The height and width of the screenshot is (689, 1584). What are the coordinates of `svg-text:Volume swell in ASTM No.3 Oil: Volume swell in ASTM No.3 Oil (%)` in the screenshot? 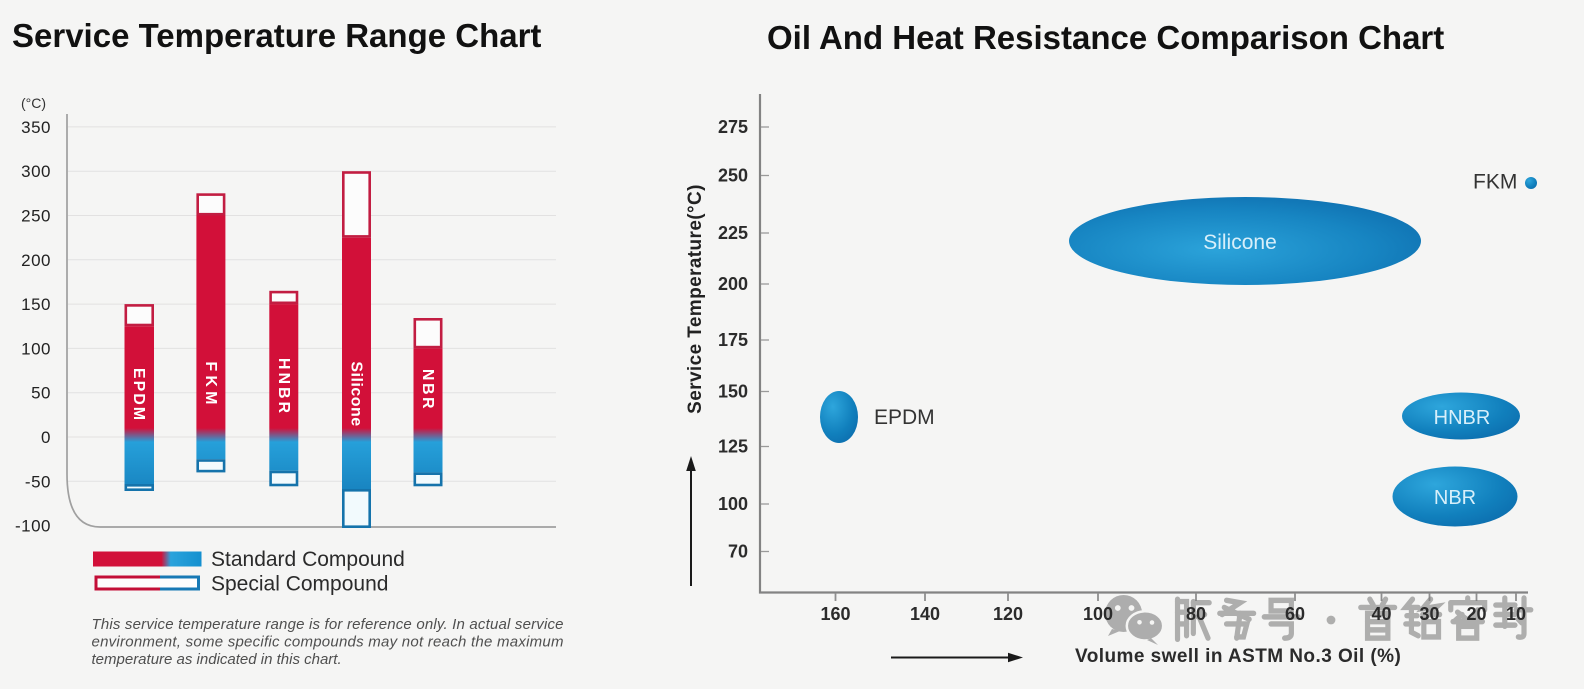 It's located at (1238, 656).